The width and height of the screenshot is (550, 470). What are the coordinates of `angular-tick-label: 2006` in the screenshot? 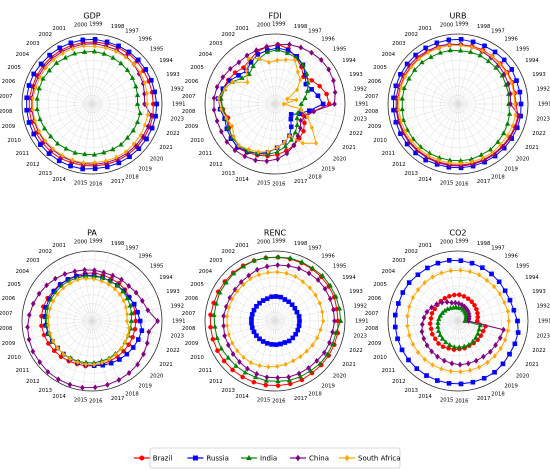 It's located at (375, 299).